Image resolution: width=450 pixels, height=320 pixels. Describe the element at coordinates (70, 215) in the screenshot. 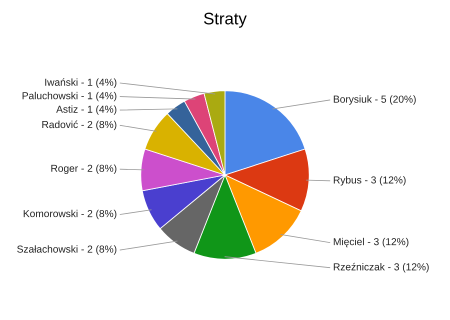

I see `slice-label: Komorowski - 2 (8%)` at that location.